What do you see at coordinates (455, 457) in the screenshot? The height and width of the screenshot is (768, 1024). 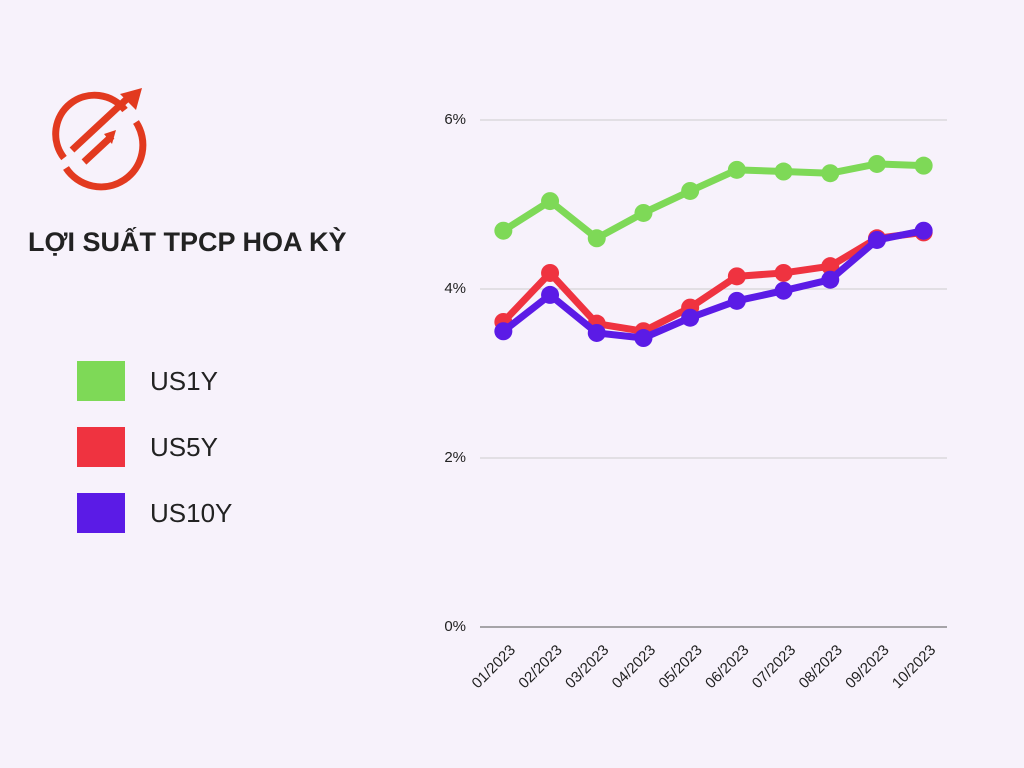 I see `y-tick-label: 2%` at bounding box center [455, 457].